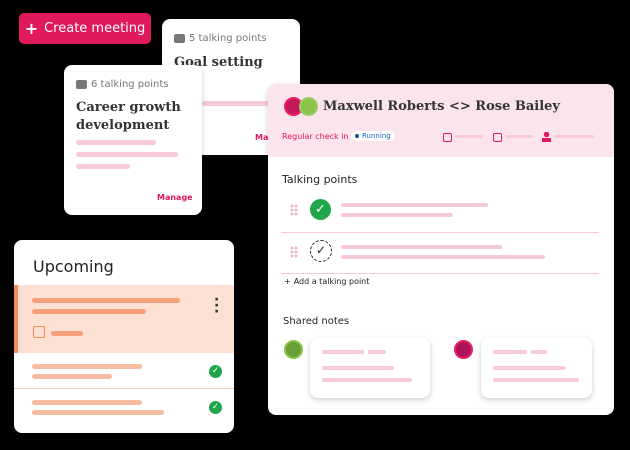 Image resolution: width=630 pixels, height=450 pixels. I want to click on person-icon, so click(546, 137).